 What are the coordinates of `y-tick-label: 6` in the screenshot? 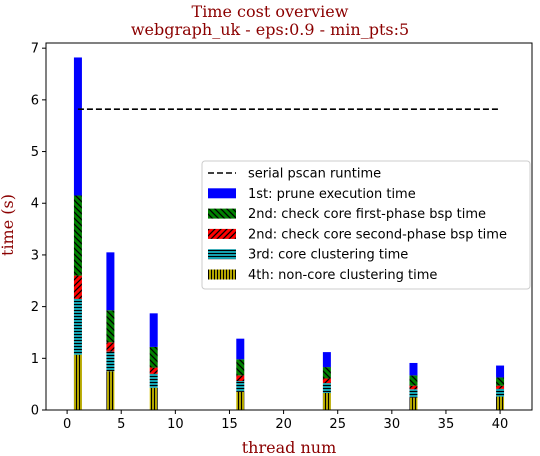 It's located at (35, 100).